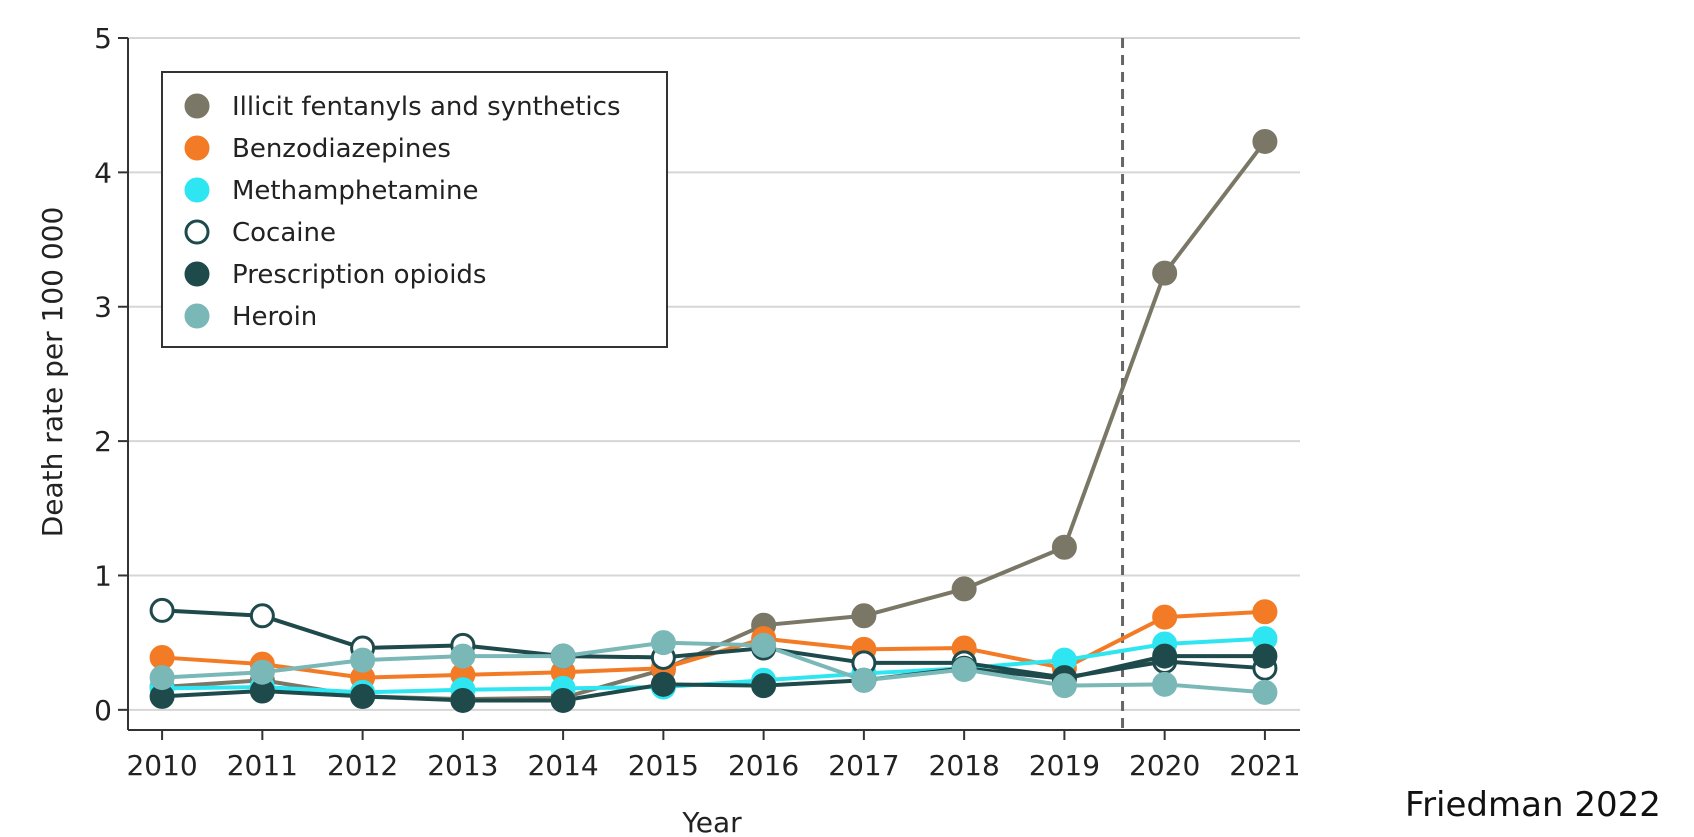 The height and width of the screenshot is (837, 1694). What do you see at coordinates (362, 765) in the screenshot?
I see `x-tick-label: 2012` at bounding box center [362, 765].